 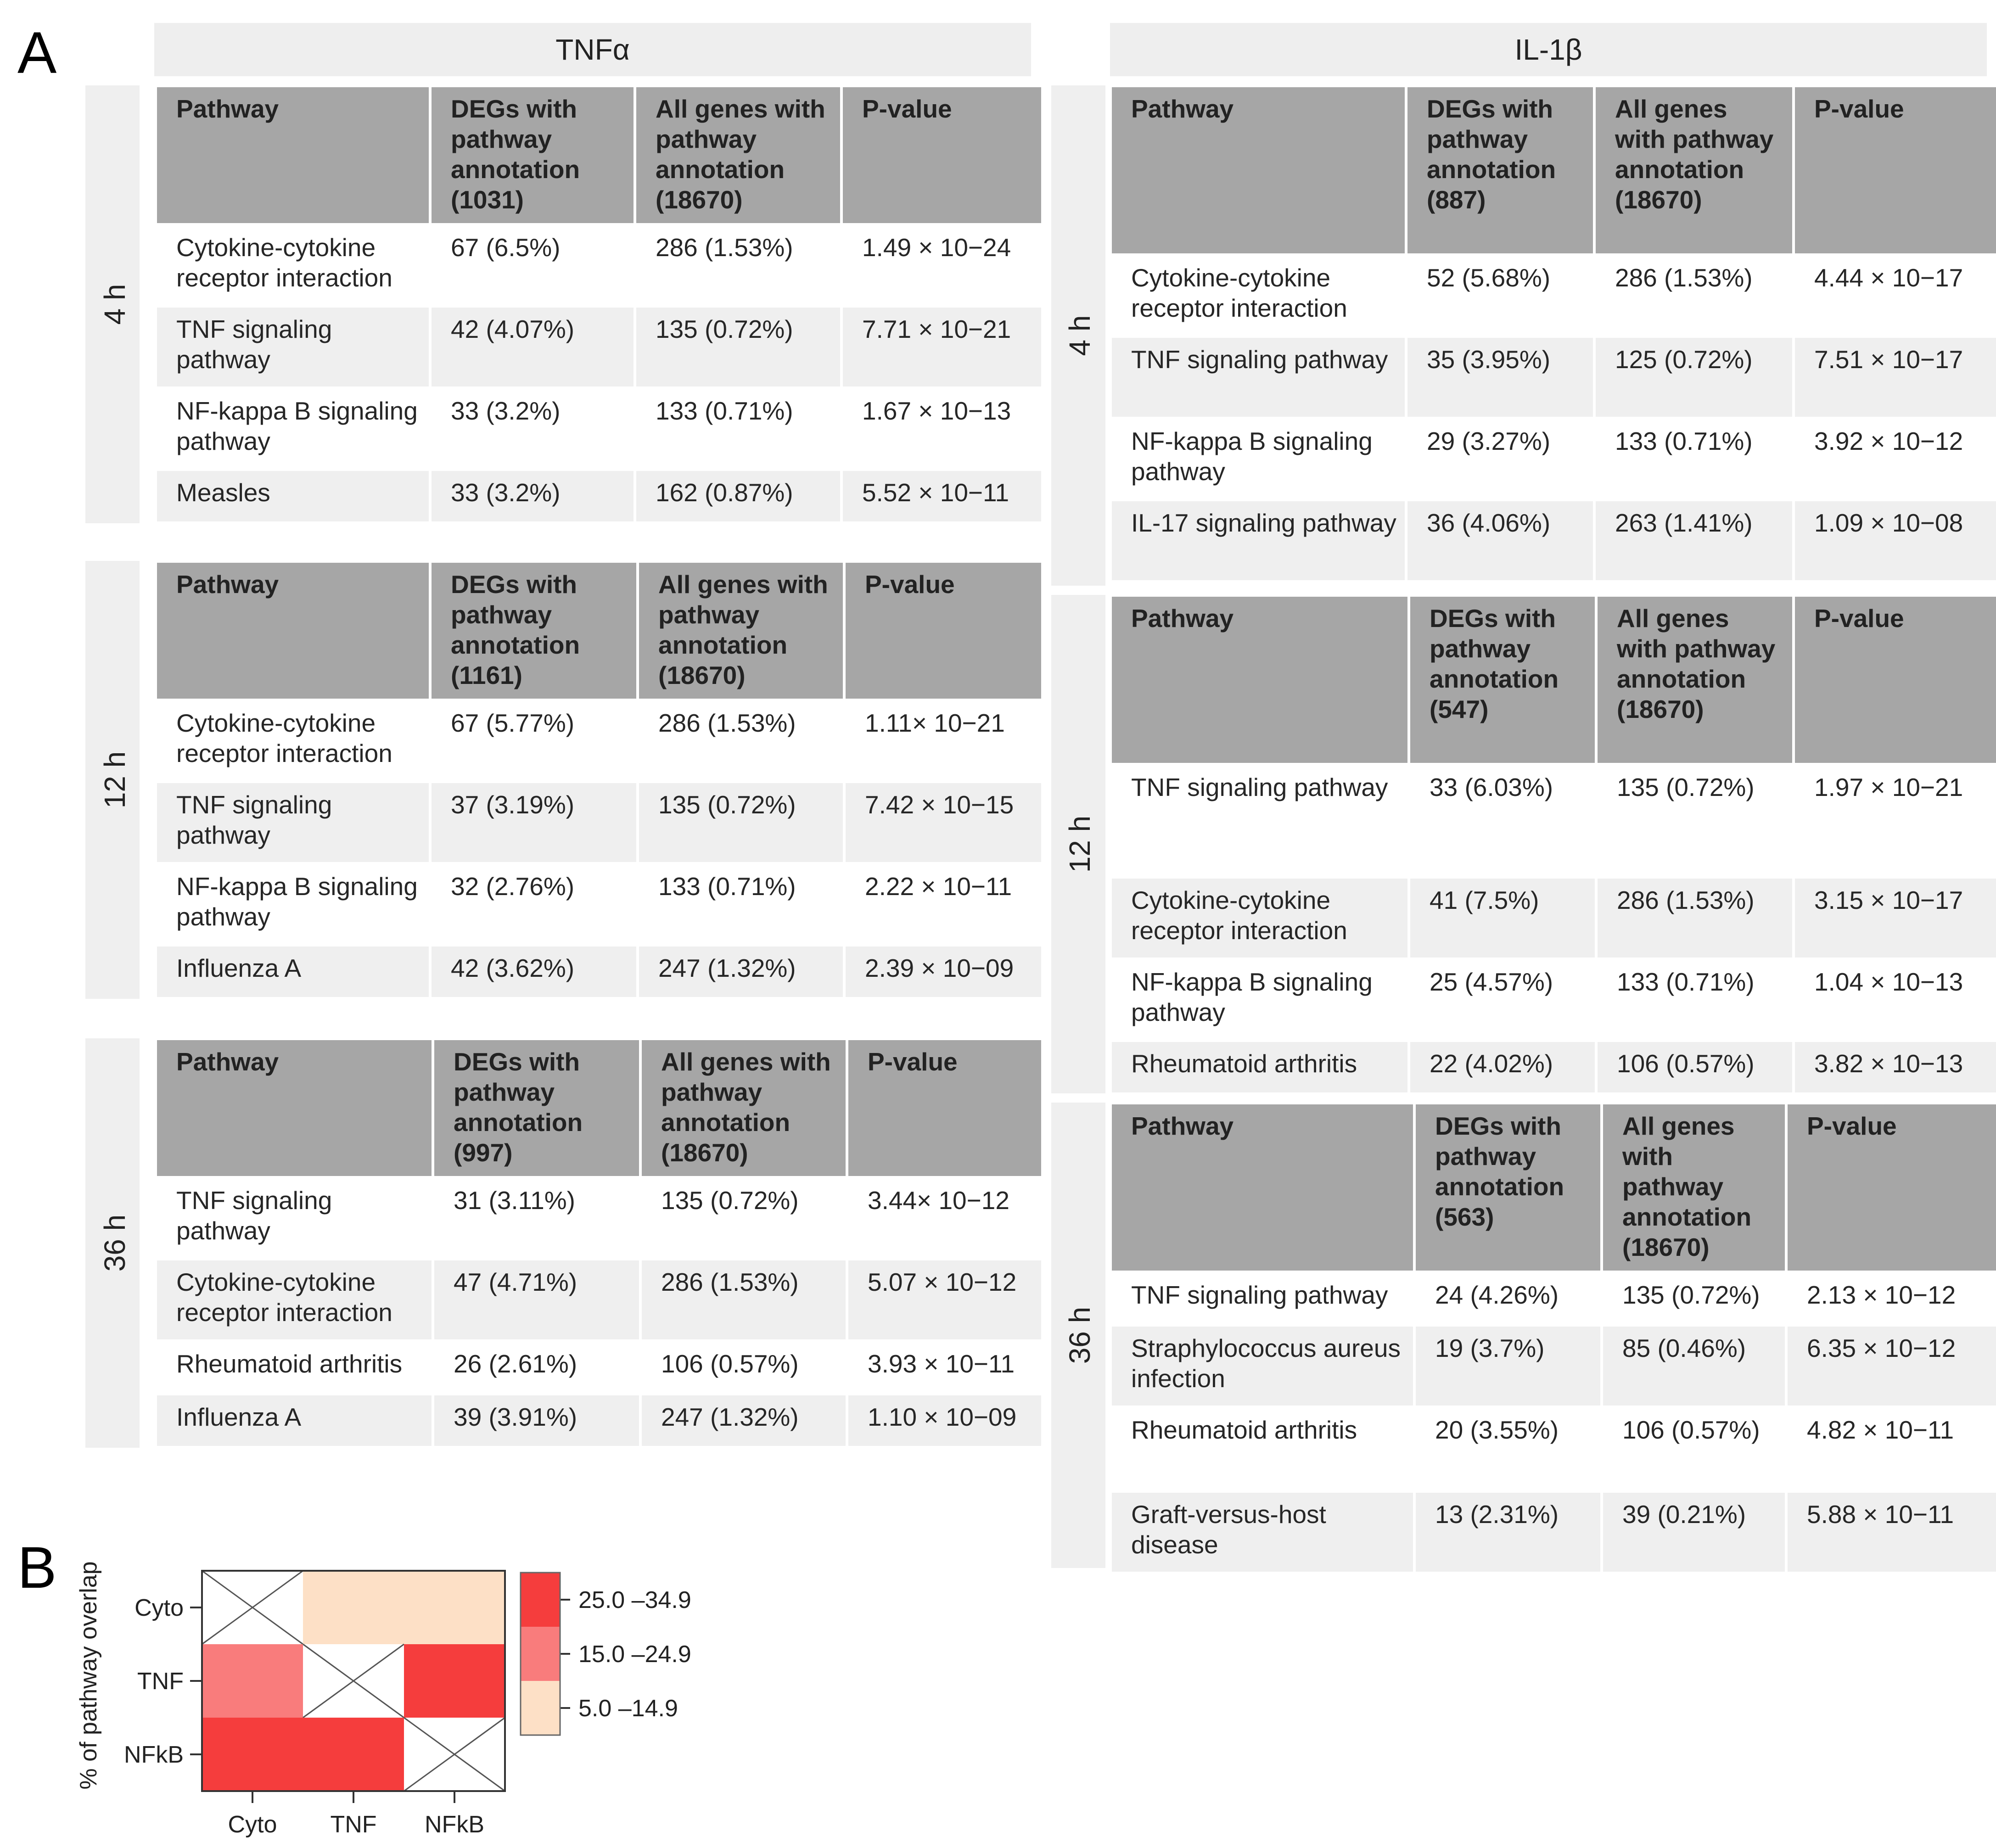 I want to click on degs-cell: 42 (3.62%), so click(x=534, y=971).